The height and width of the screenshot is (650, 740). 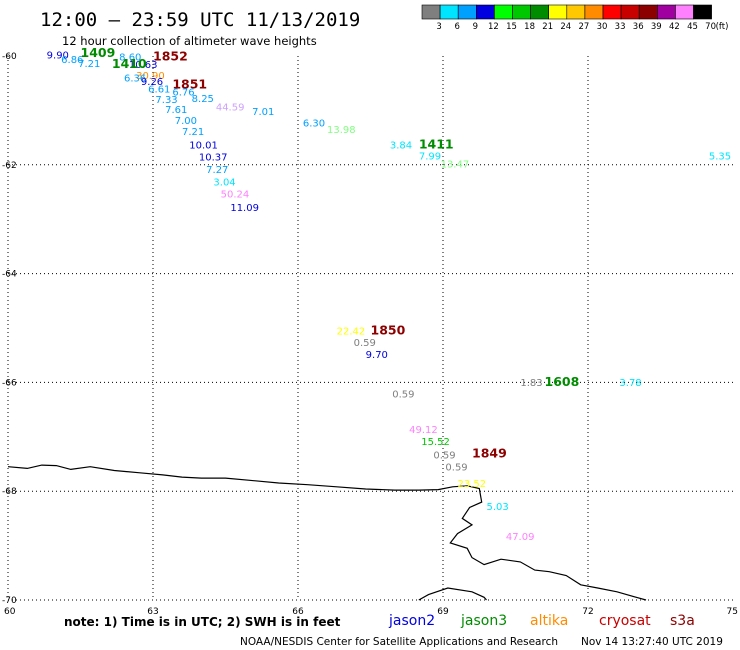 I want to click on satellite-name: altika, so click(x=549, y=621).